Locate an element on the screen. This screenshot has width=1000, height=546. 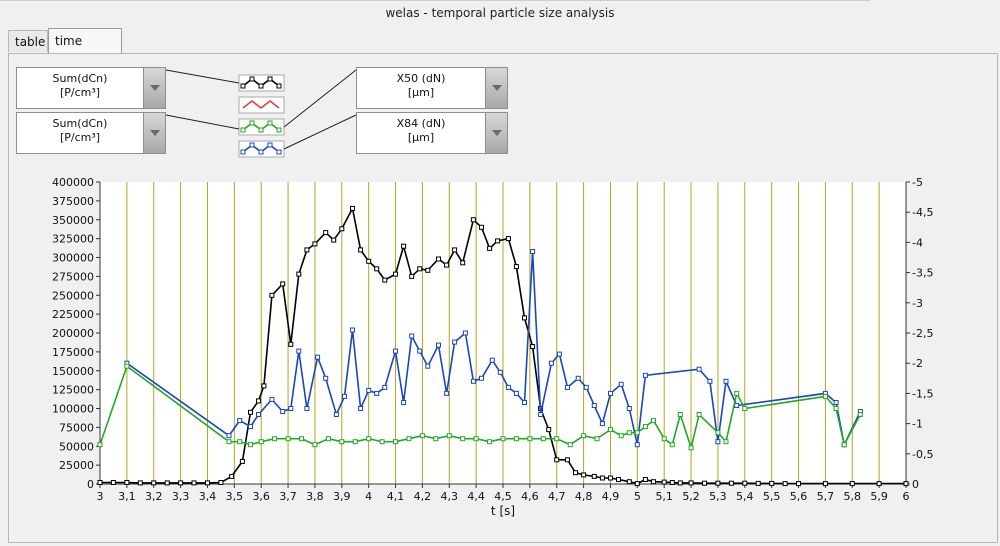
y-left-tick-label: 275000 is located at coordinates (73, 276).